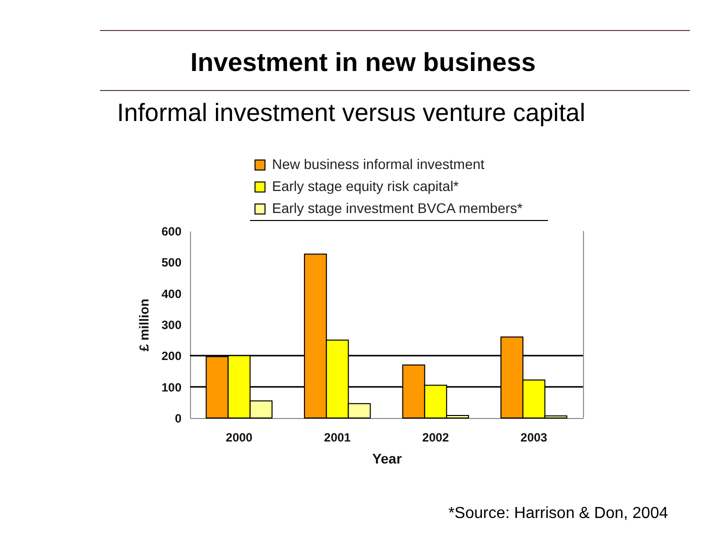 The height and width of the screenshot is (540, 720). I want to click on legend-label: New business informal investment, so click(378, 164).